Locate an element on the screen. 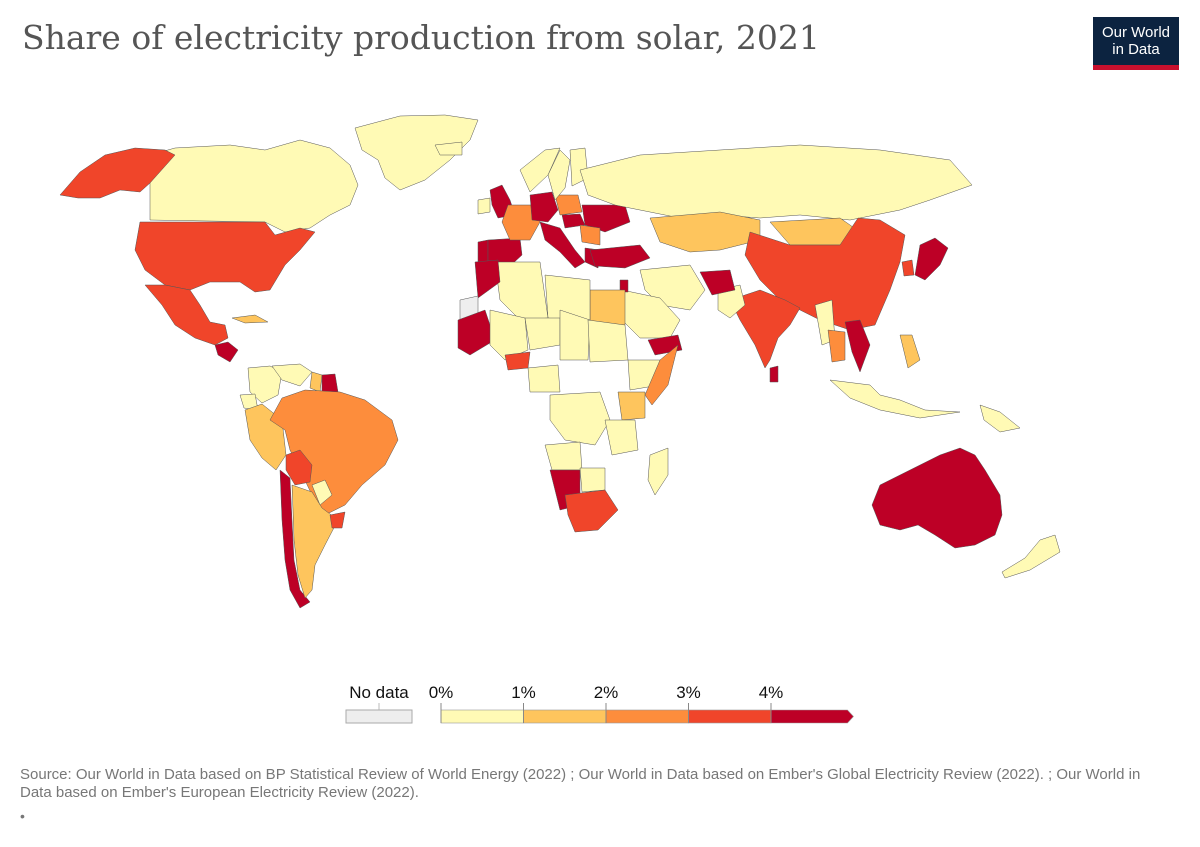  country-mexico: Mexico is located at coordinates (186, 315).